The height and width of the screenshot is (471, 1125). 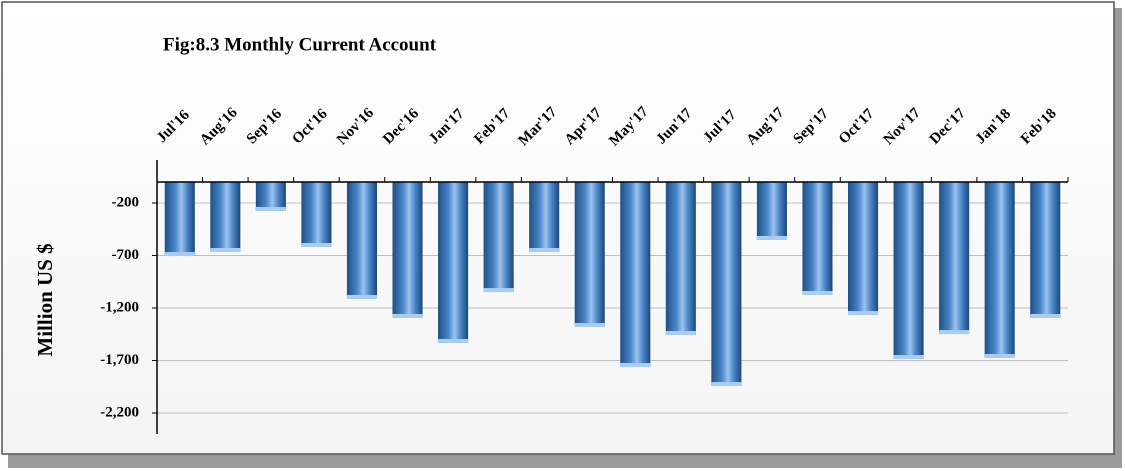 I want to click on chart-title: Fig:8.3 Monthly Current Account, so click(x=300, y=44).